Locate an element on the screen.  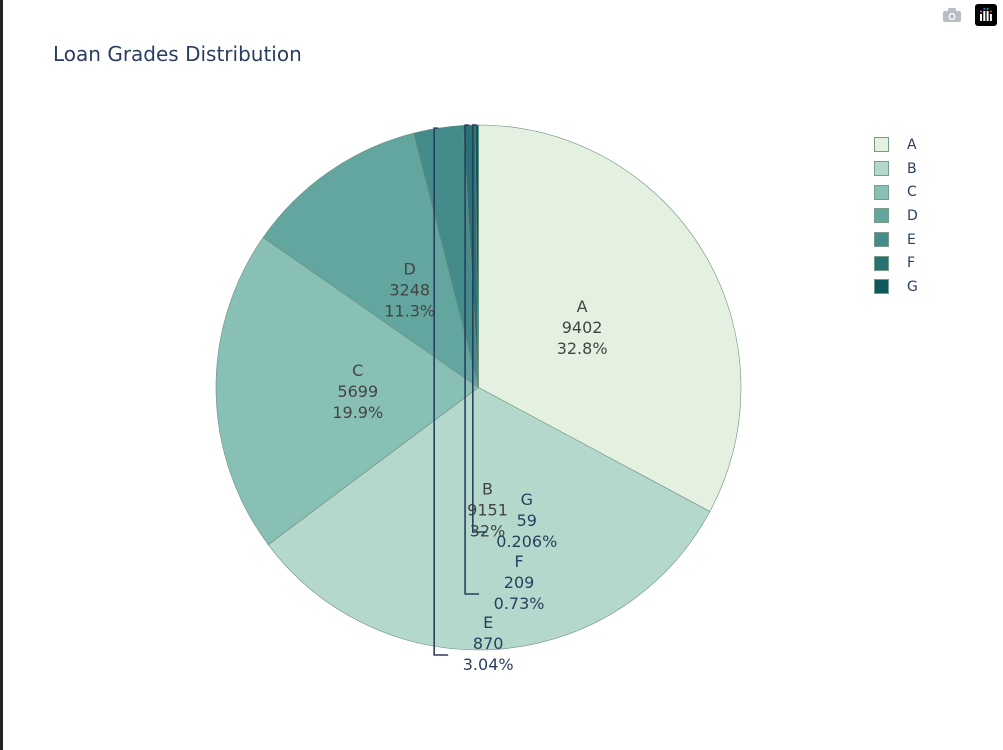
slice-percent-g: 0.206% is located at coordinates (526, 541).